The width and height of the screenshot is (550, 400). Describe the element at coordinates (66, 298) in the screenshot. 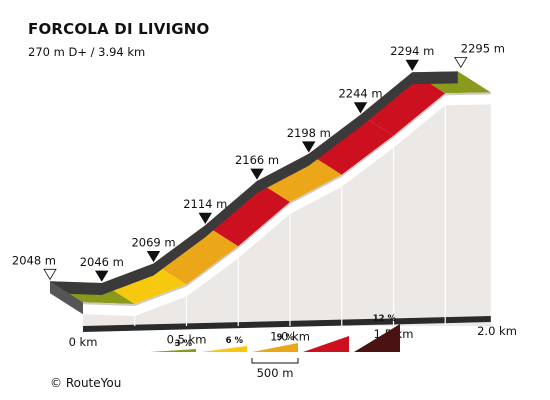

I see `profile-start-cap` at that location.